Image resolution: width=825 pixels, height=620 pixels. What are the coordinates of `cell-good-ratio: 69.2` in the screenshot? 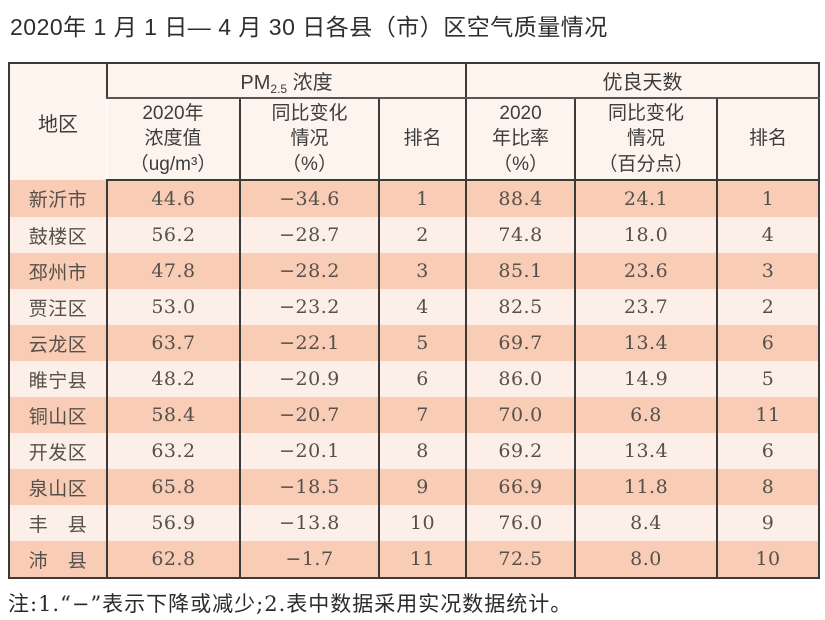 It's located at (520, 451).